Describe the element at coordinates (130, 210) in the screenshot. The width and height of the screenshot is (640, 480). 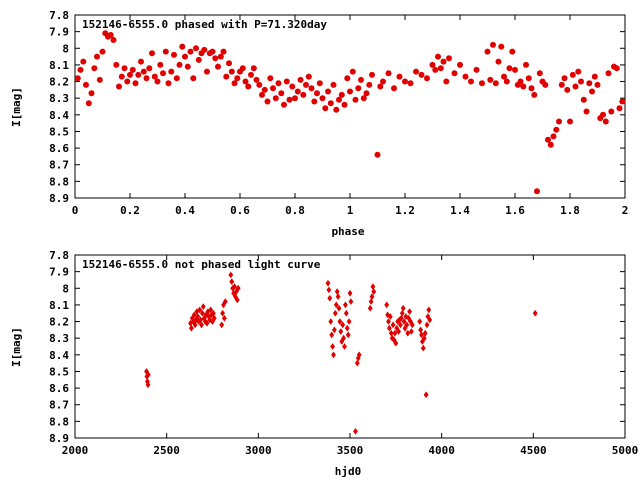
I see `phased-x-tick-label: 0.2` at that location.